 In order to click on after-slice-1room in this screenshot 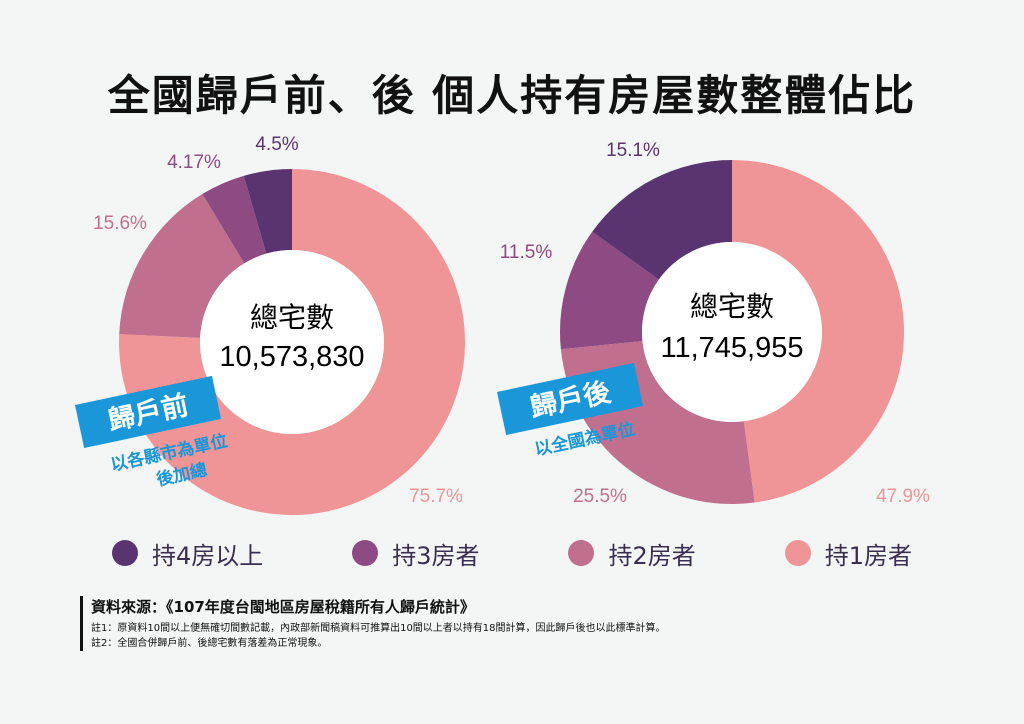, I will do `click(818, 331)`.